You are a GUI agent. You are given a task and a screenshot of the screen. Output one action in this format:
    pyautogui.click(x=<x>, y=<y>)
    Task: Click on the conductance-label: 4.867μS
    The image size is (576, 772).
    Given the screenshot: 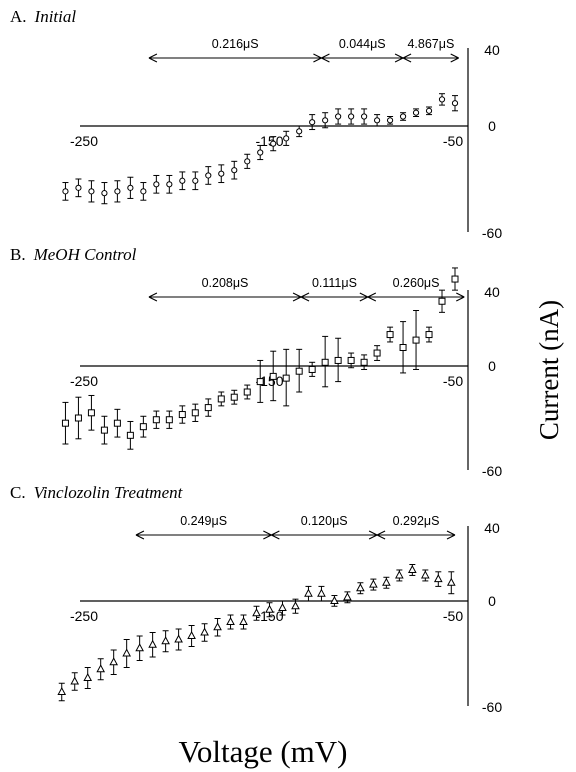 What is the action you would take?
    pyautogui.click(x=430, y=44)
    